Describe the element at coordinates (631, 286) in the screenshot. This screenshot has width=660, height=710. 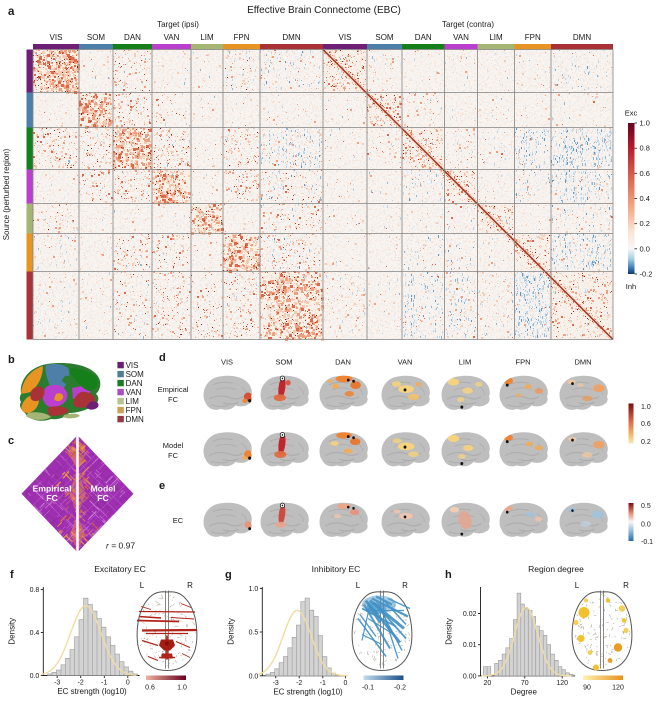
I see `svg-text: Inh` at that location.